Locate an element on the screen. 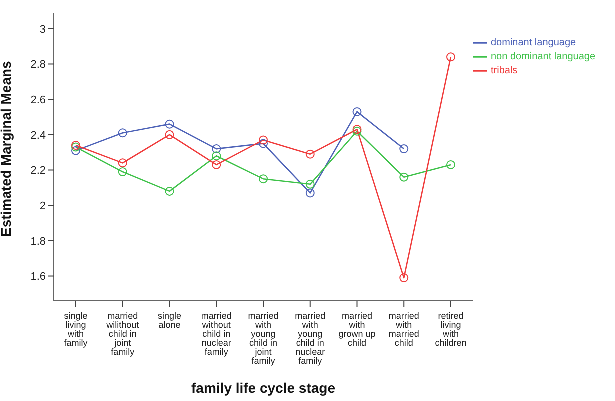  x-tick-label: married with young child in joint family is located at coordinates (263, 338).